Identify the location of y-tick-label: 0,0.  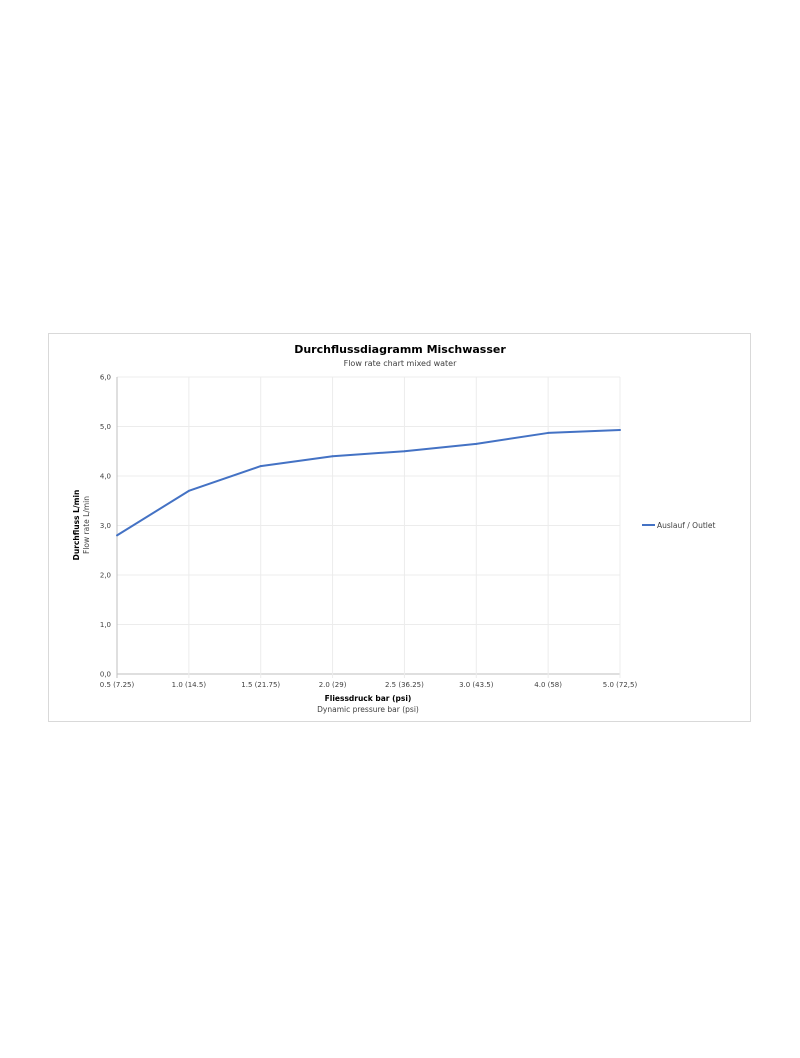
(105, 675).